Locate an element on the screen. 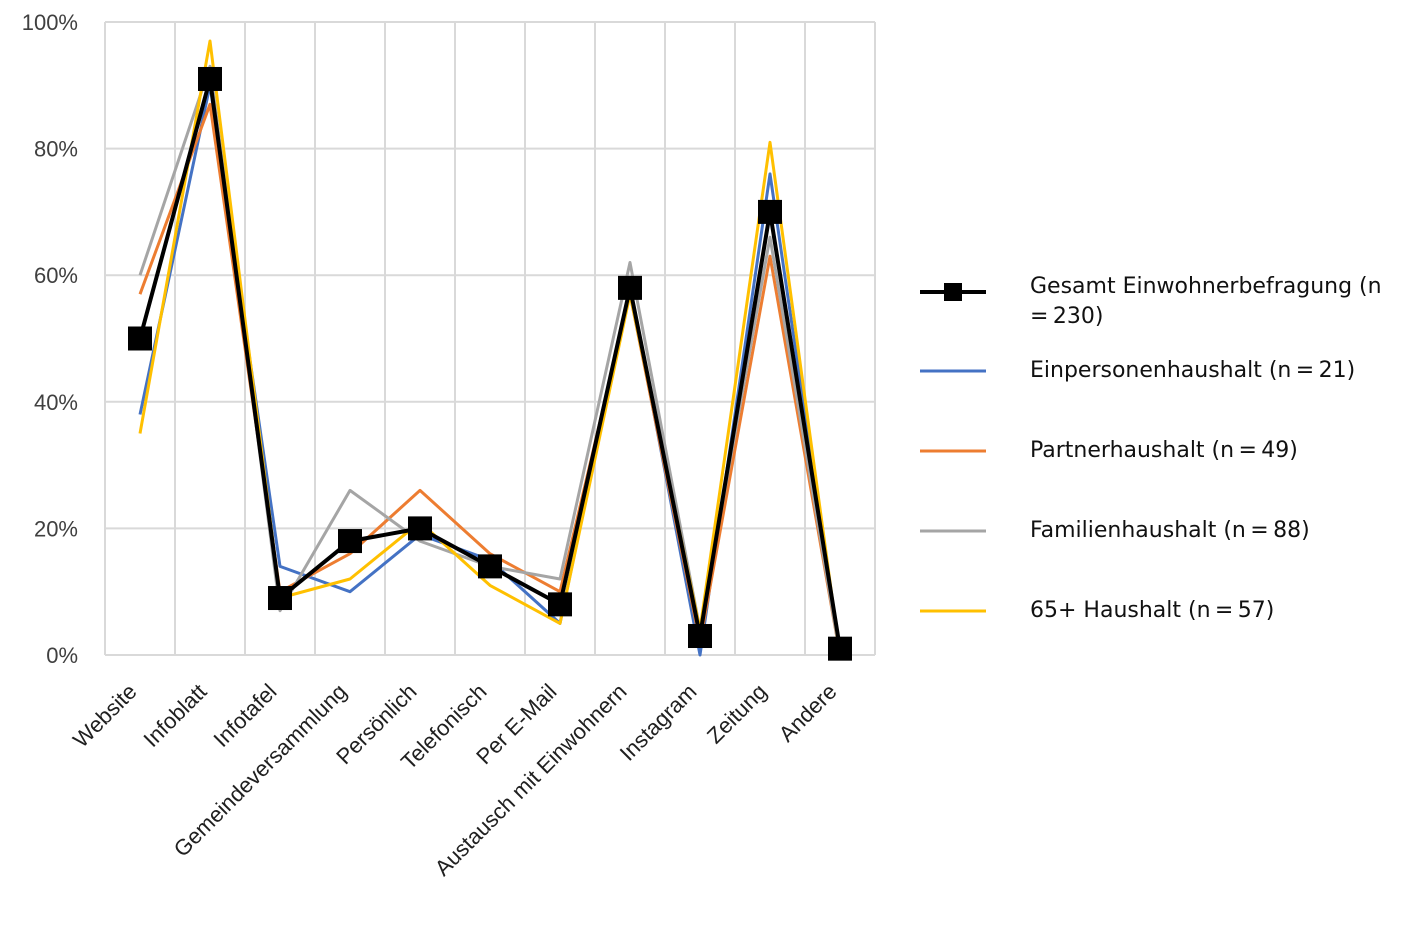 This screenshot has width=1413, height=928. x-tick-label: Zeitung is located at coordinates (737, 714).